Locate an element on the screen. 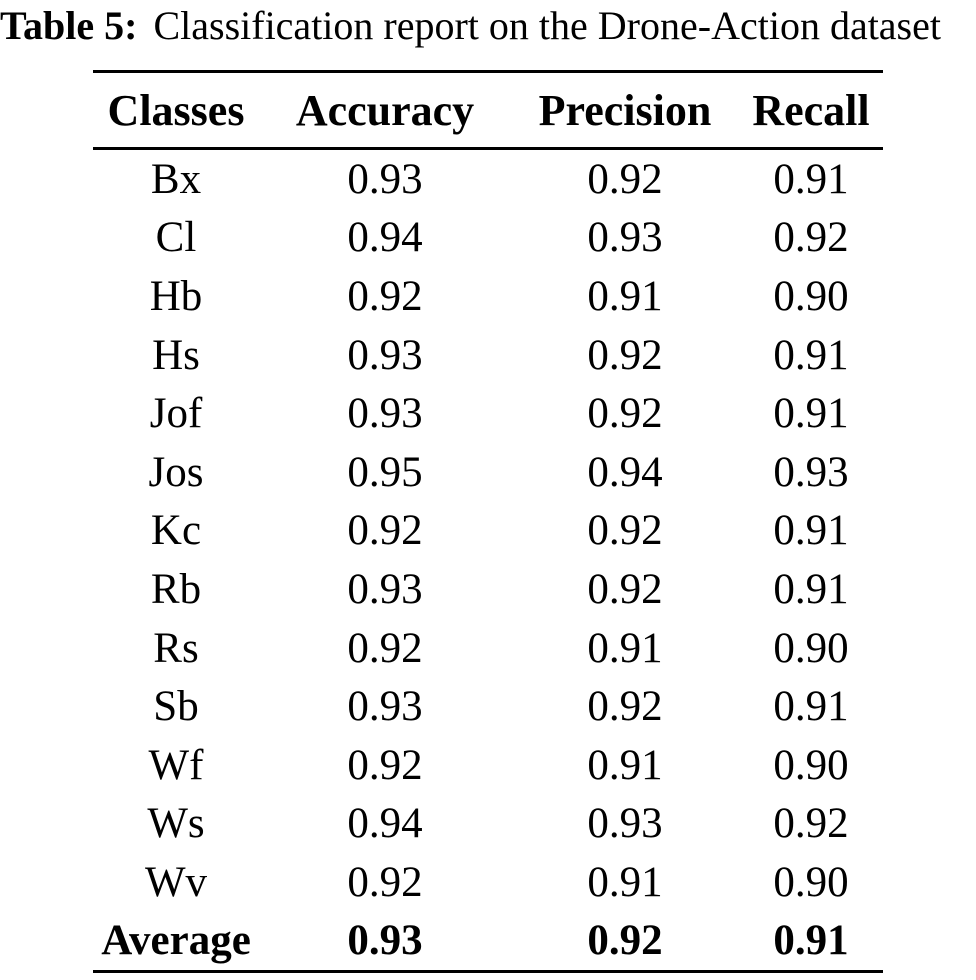 This screenshot has height=980, width=976. class-cell: Hs is located at coordinates (176, 355).